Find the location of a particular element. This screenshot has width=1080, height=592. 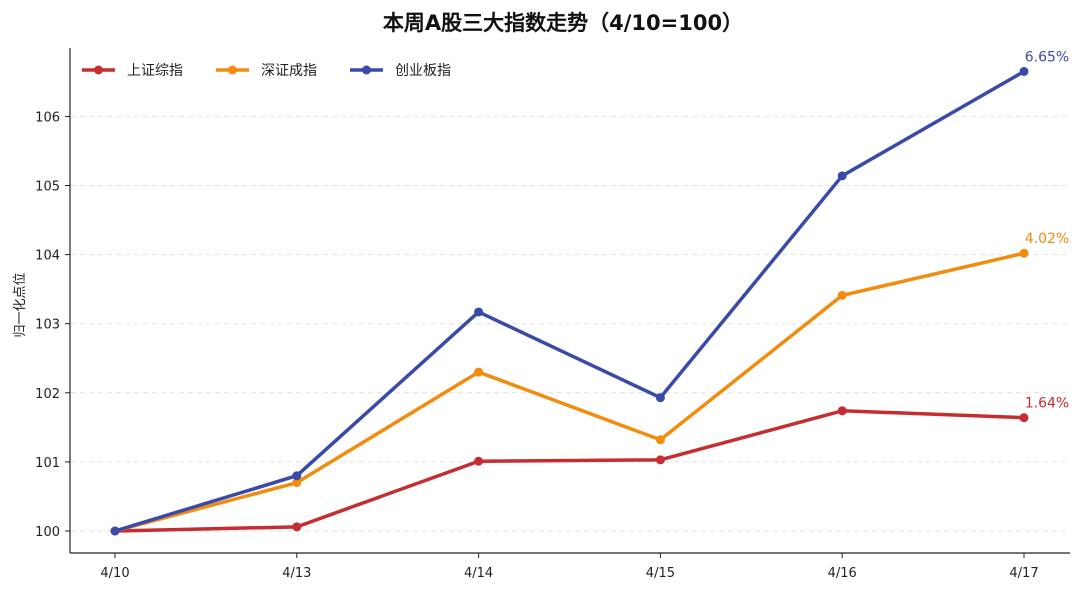

y-axis-label: 归一化点位 is located at coordinates (20, 304).